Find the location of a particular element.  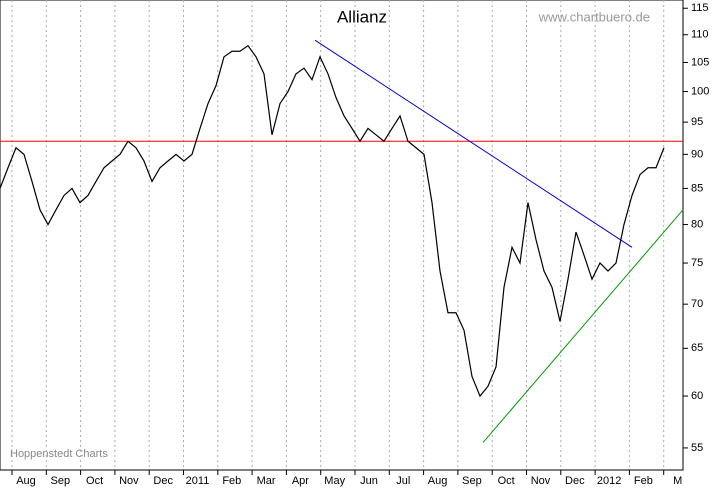

credit: Hoppenstedt Charts is located at coordinates (59, 454).